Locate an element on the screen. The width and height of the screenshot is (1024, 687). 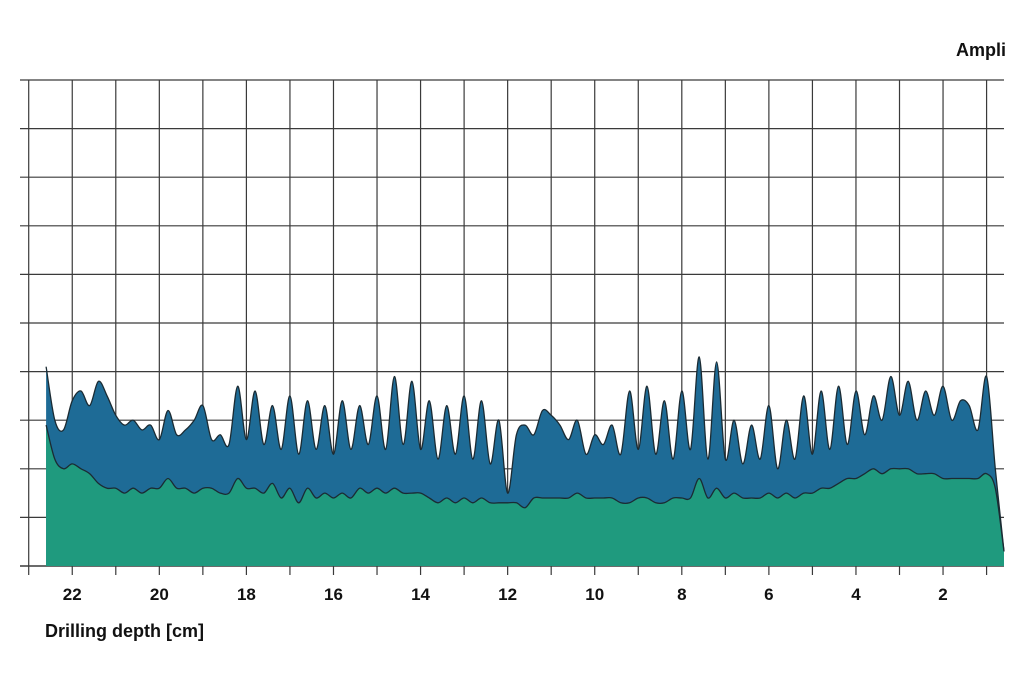
x-tick-label: 16 is located at coordinates (333, 594).